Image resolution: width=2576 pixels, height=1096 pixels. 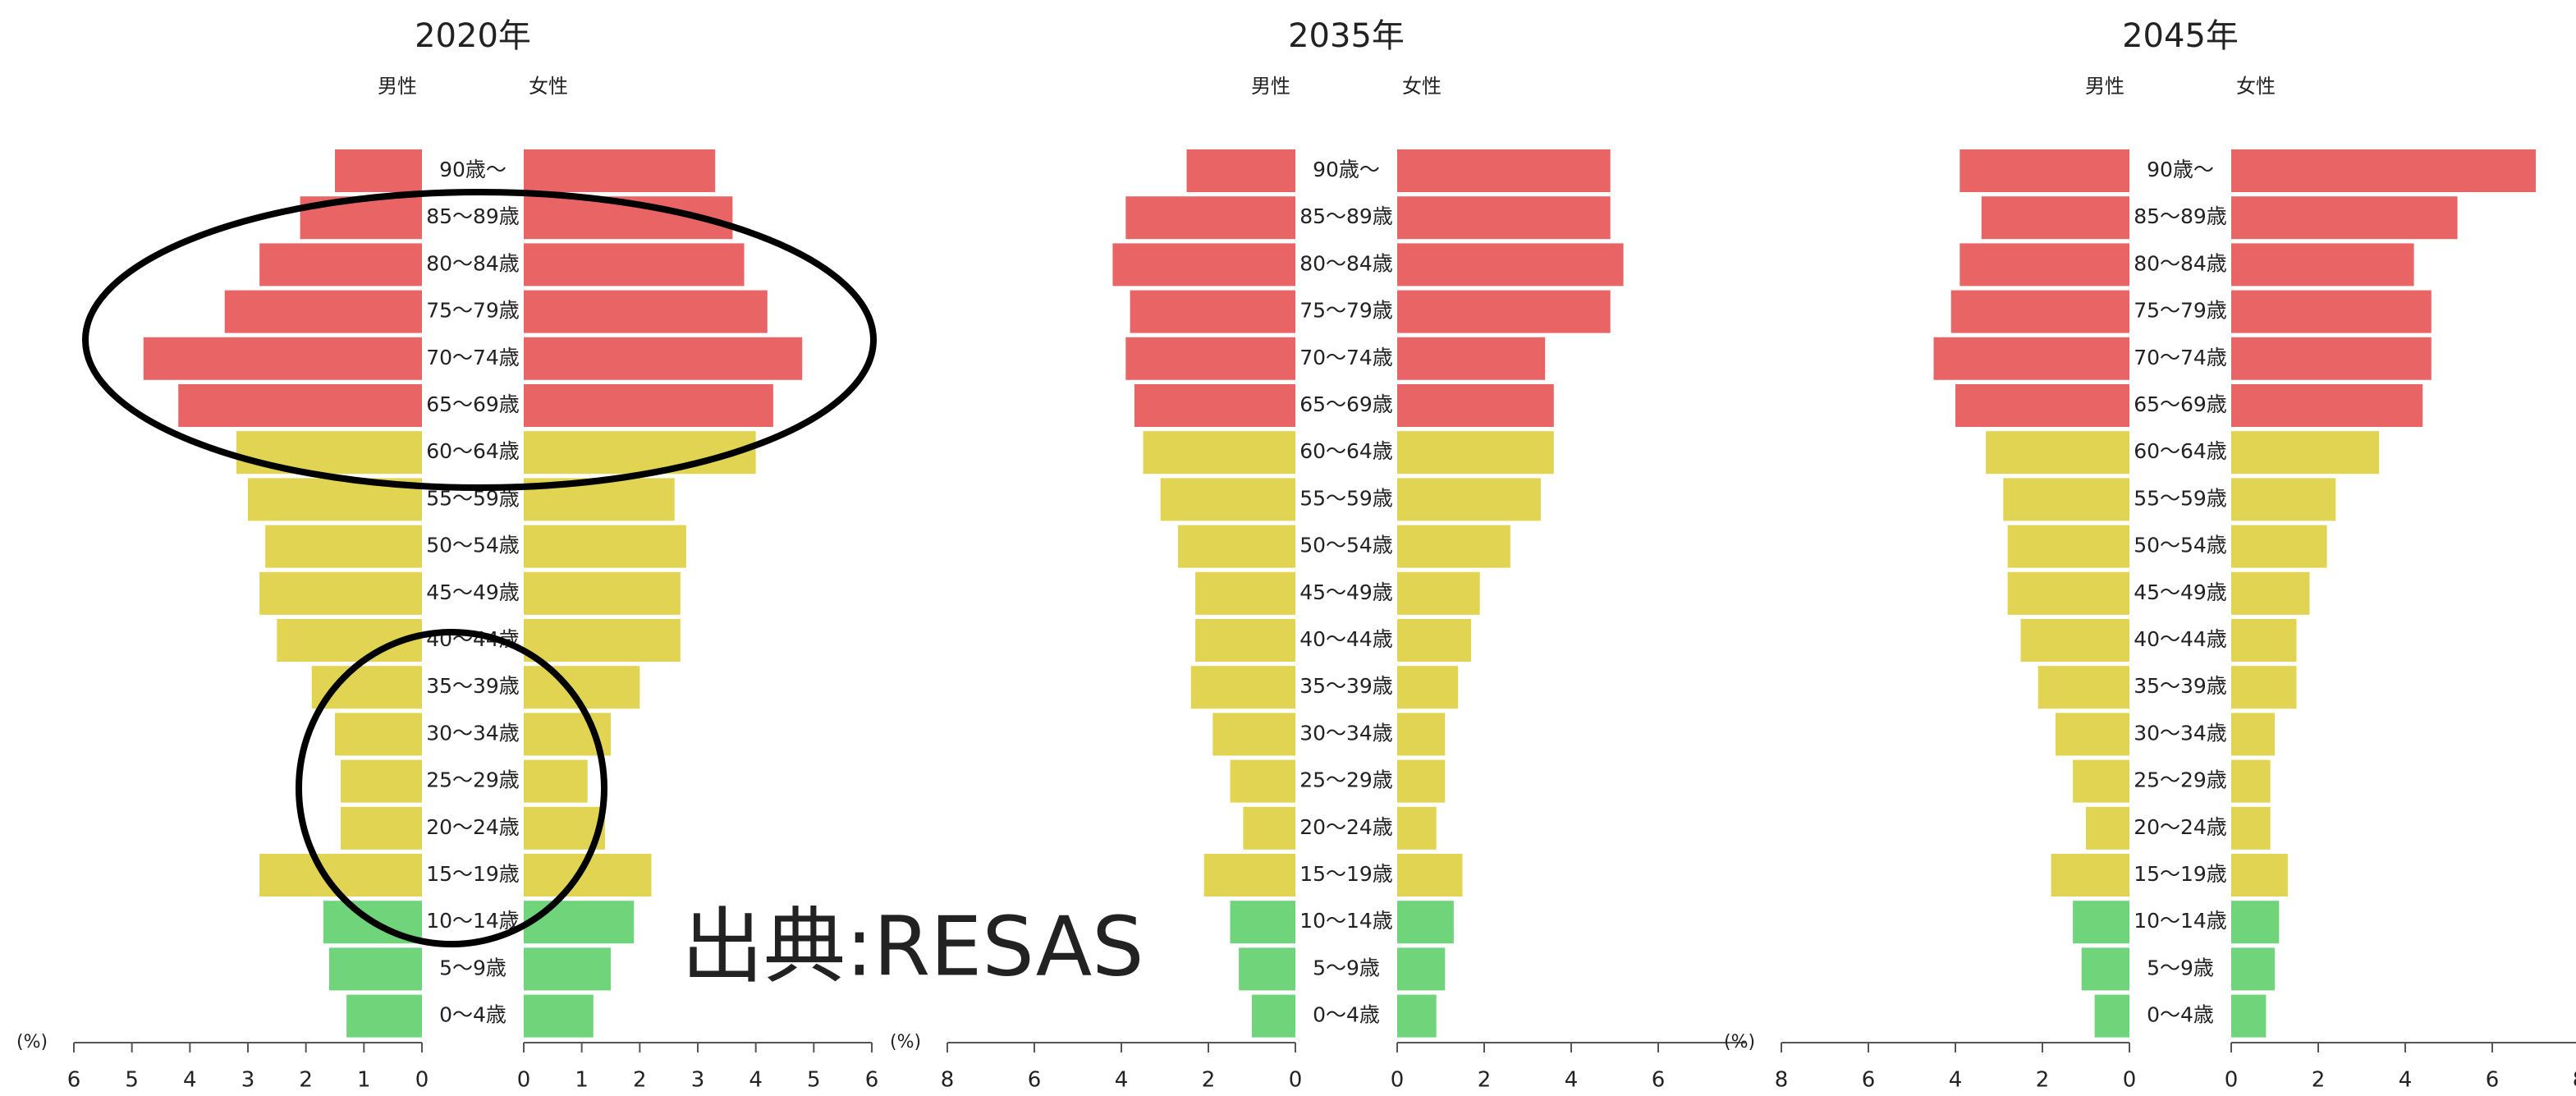 What do you see at coordinates (2406, 1080) in the screenshot?
I see `x-tick-label: 4` at bounding box center [2406, 1080].